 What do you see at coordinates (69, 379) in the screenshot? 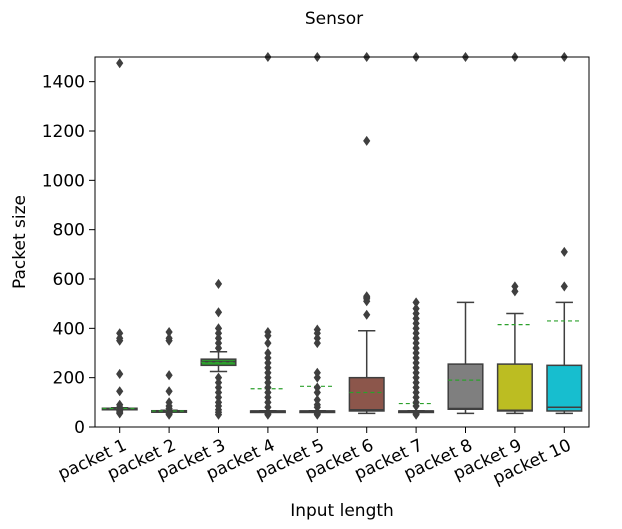
I see `y-tick-label: 200` at bounding box center [69, 379].